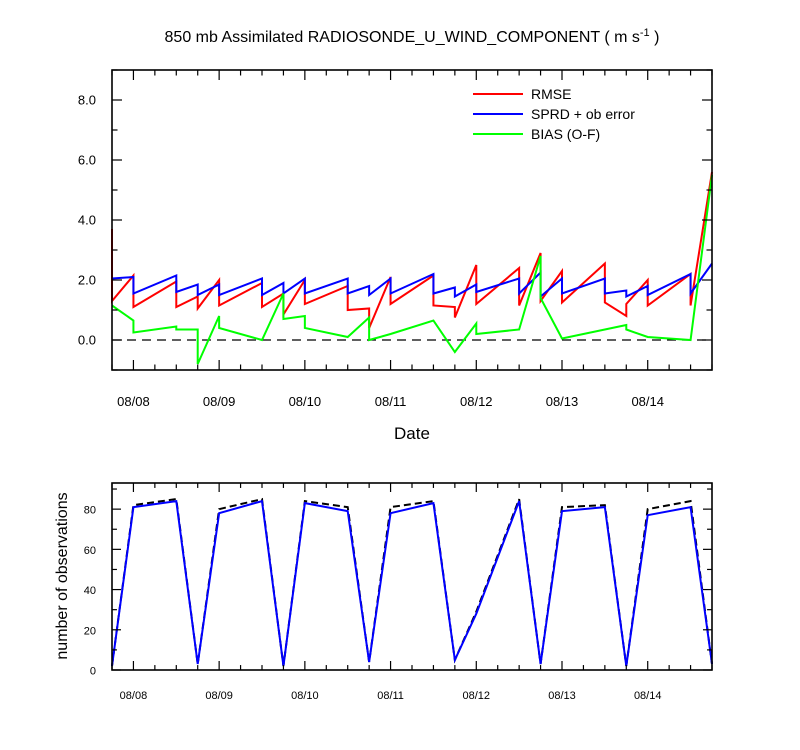  What do you see at coordinates (551, 94) in the screenshot?
I see `legend-label: RMSE` at bounding box center [551, 94].